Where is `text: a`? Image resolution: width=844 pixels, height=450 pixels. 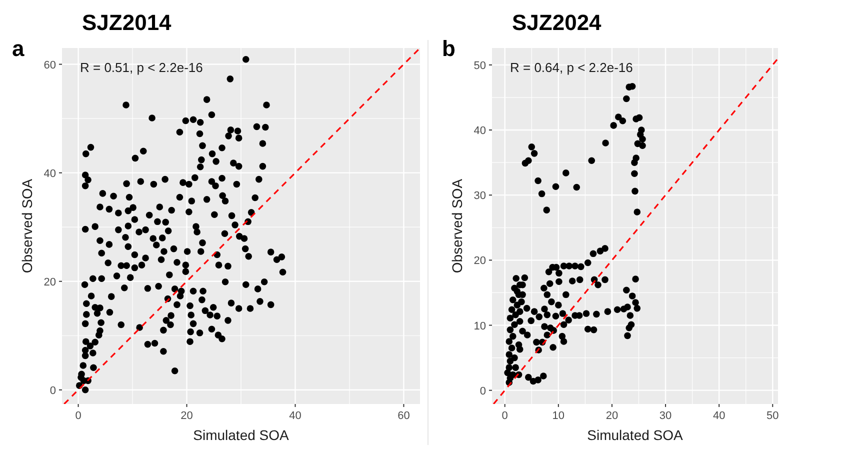 text: a is located at coordinates (18, 48).